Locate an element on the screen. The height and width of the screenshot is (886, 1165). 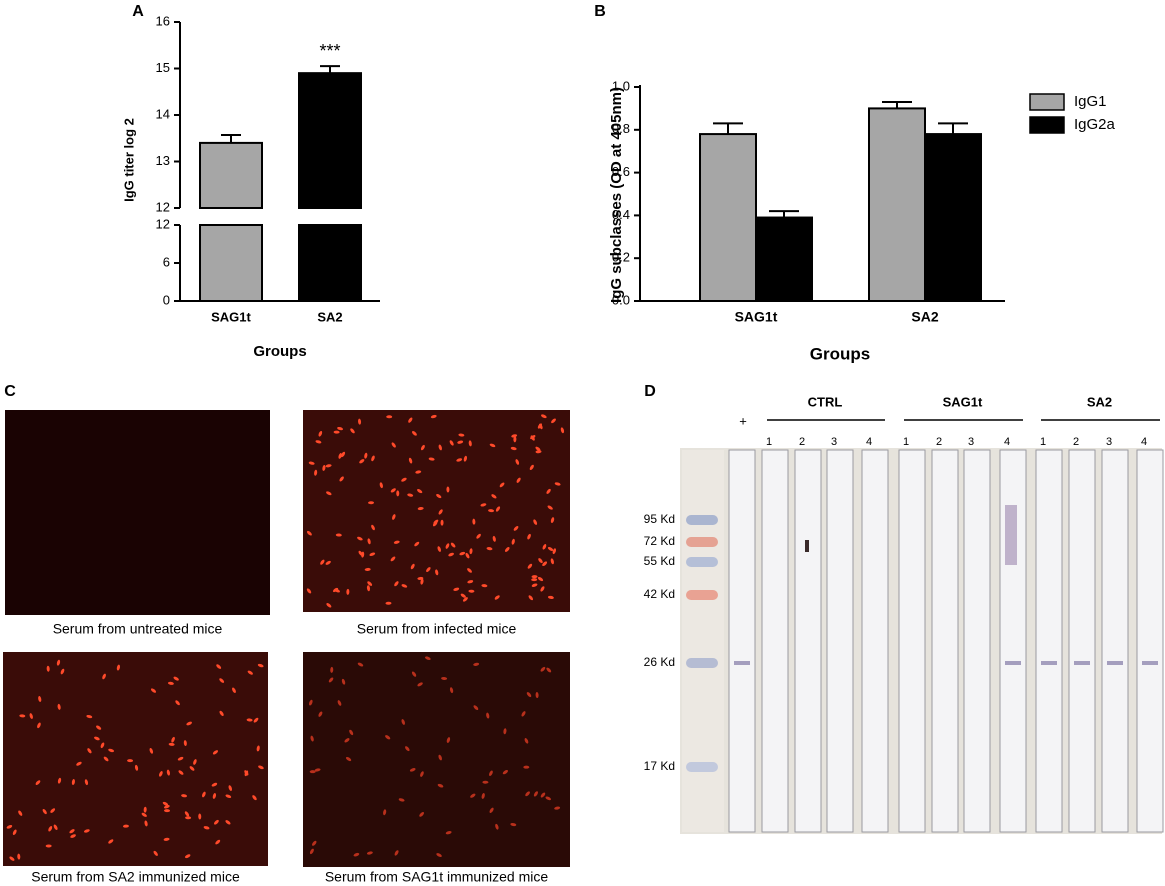
lane-label: 4 is located at coordinates (869, 442).